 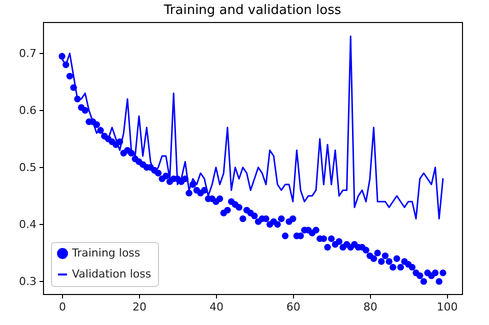 I want to click on x-tick-label: 80, so click(x=370, y=307).